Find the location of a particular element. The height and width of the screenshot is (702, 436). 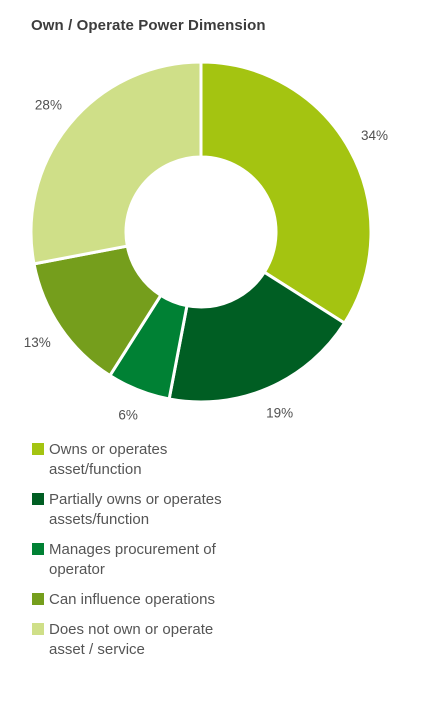

slice-label-can-influence: 13% is located at coordinates (37, 342).